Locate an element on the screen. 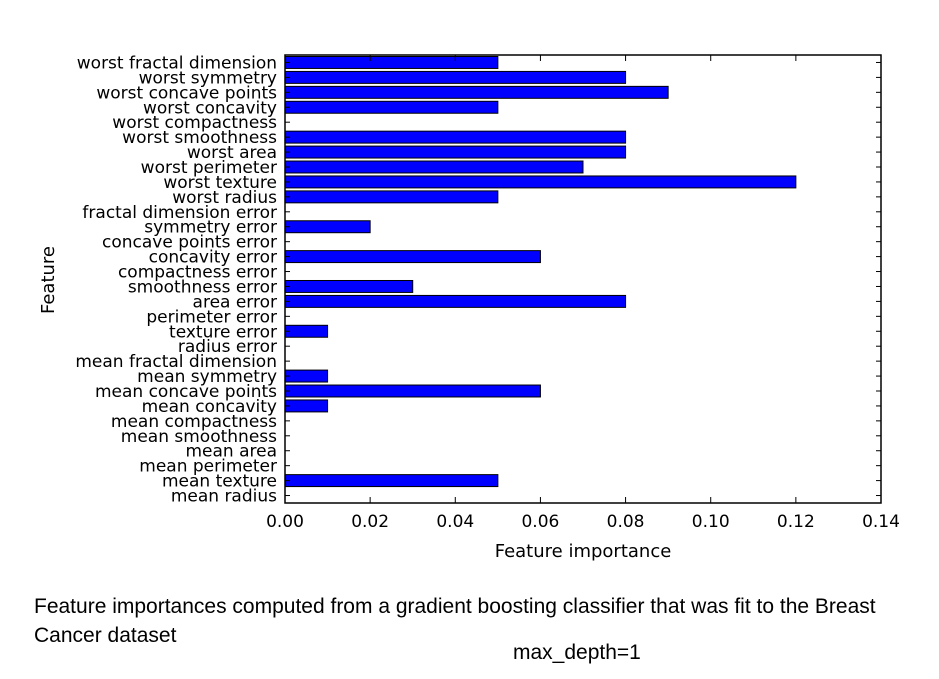  y-tick-label: perimeter error is located at coordinates (211, 317).